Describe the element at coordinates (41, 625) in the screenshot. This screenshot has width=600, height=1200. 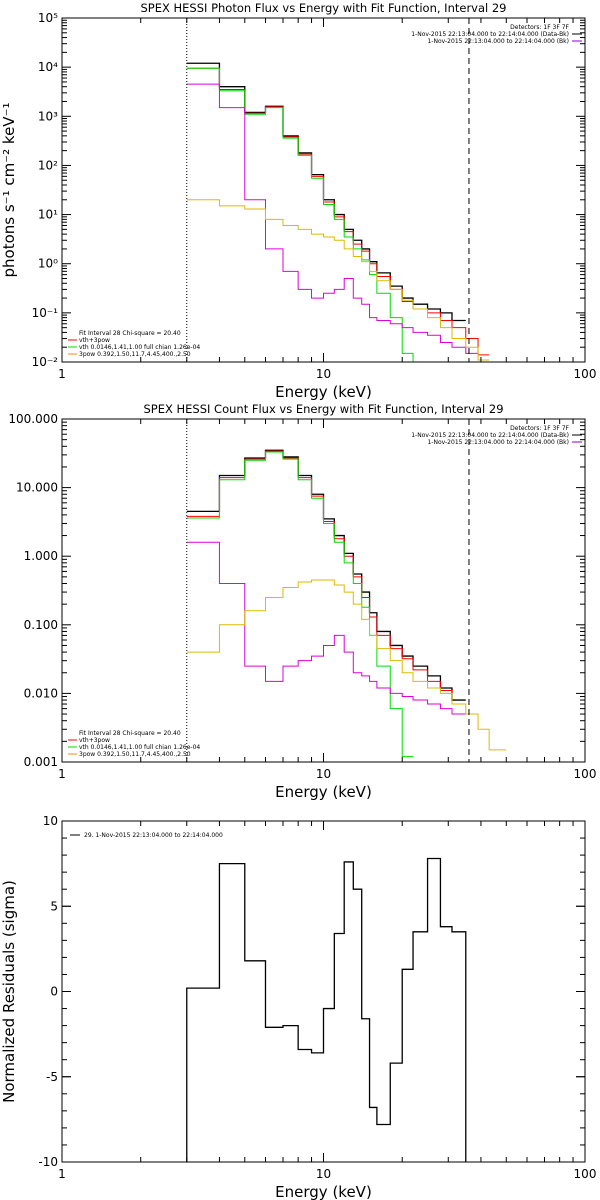
I see `y-tick-label: 0.100` at that location.